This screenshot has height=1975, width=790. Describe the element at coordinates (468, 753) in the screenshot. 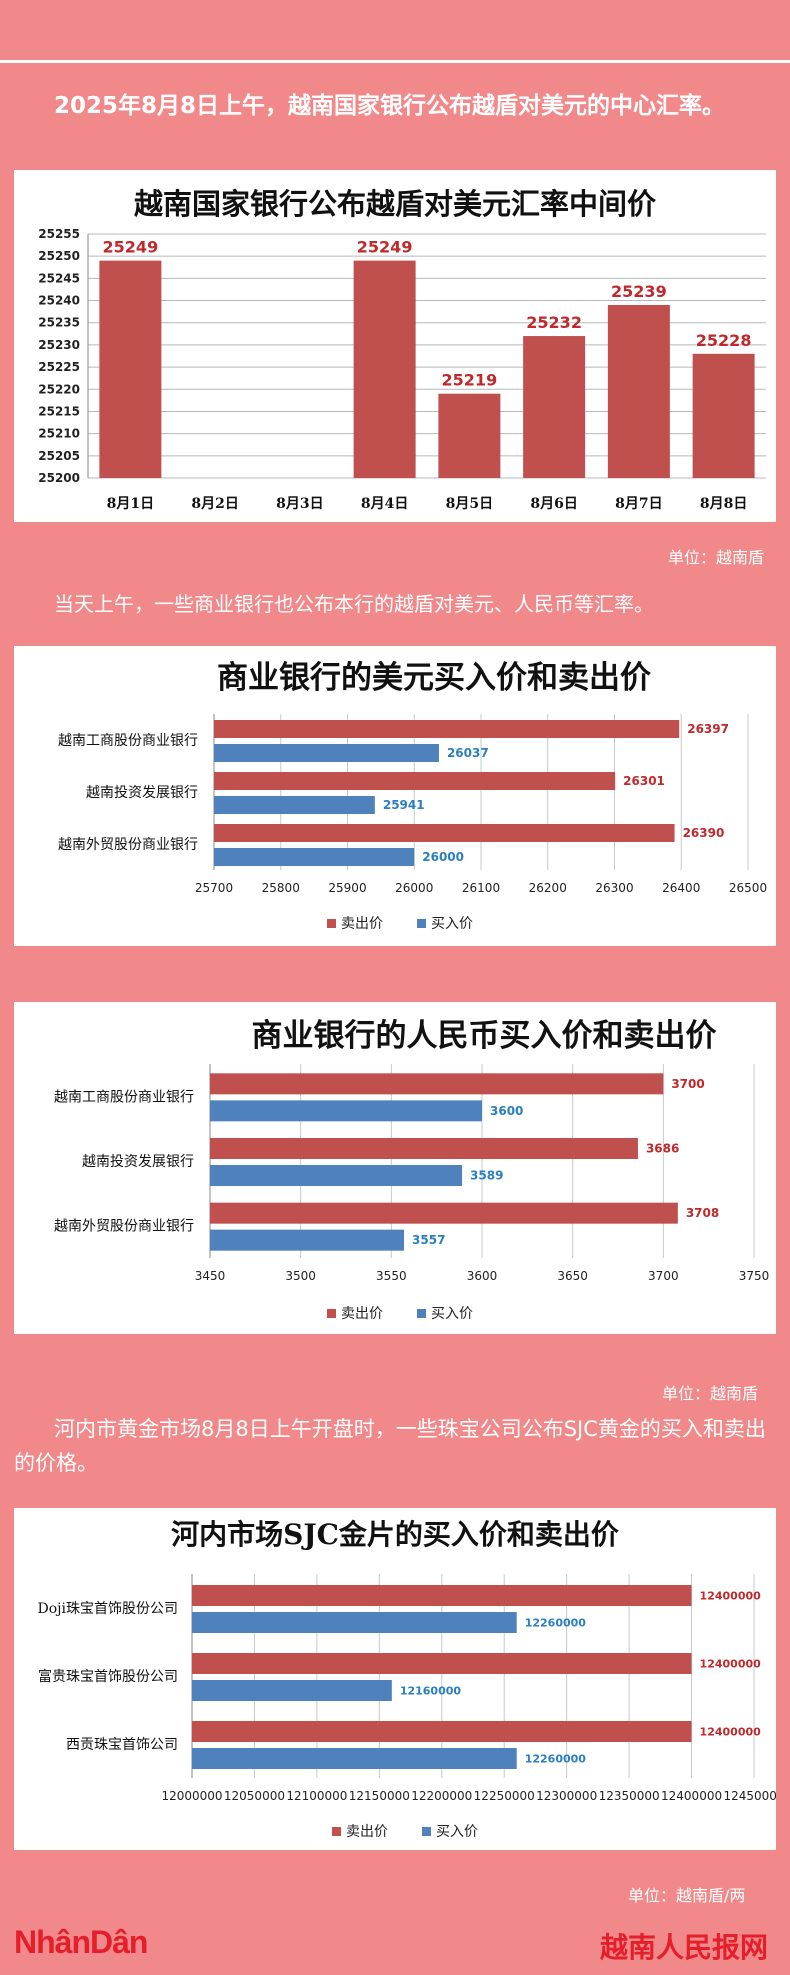

I see `data-label: 26037` at that location.